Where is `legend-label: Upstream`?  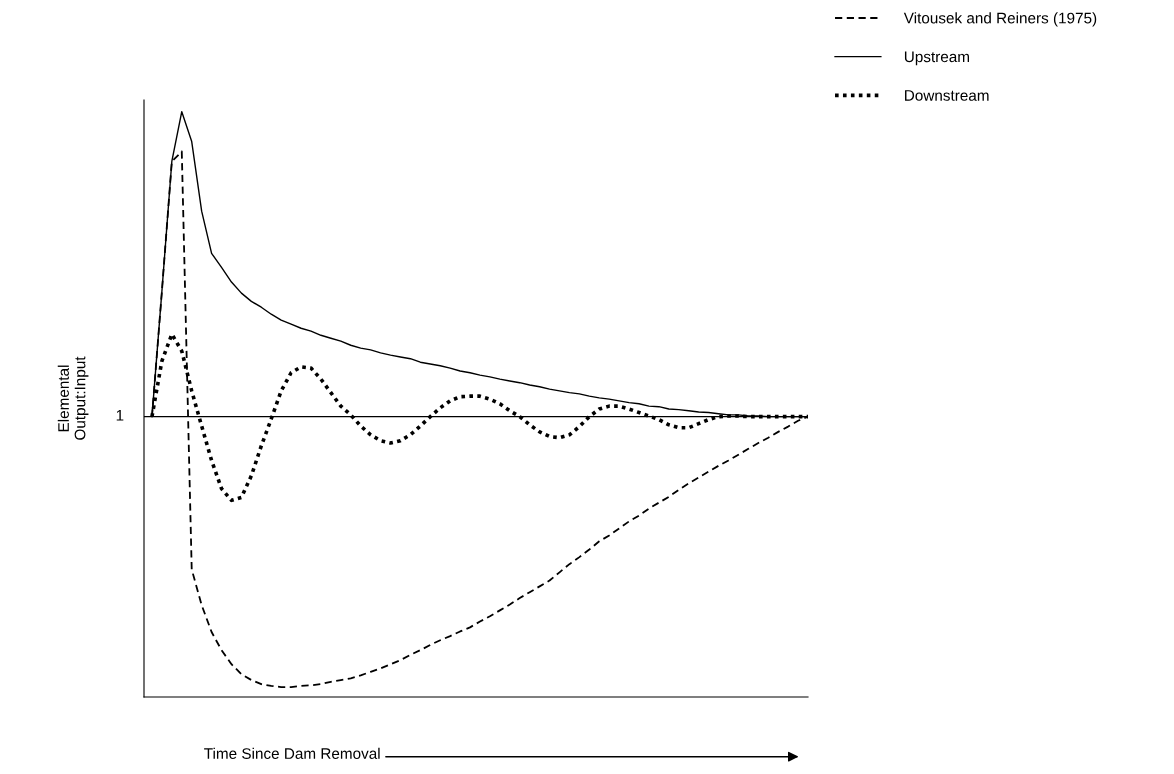
legend-label: Upstream is located at coordinates (936, 58).